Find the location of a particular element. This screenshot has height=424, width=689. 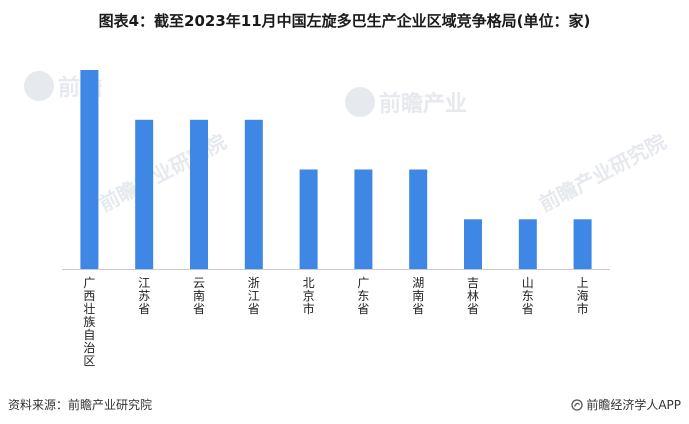

source-note: 资料来源：前瞻产业研究院 is located at coordinates (80, 405).